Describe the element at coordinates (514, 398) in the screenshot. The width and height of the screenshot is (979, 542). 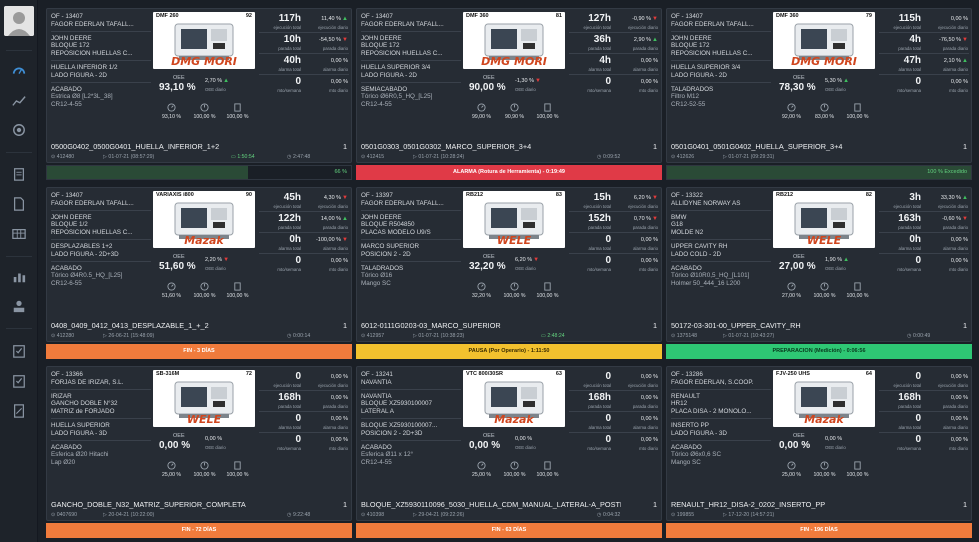
I see `machine-image: VTC 800/30SR 63 Mazak` at that location.